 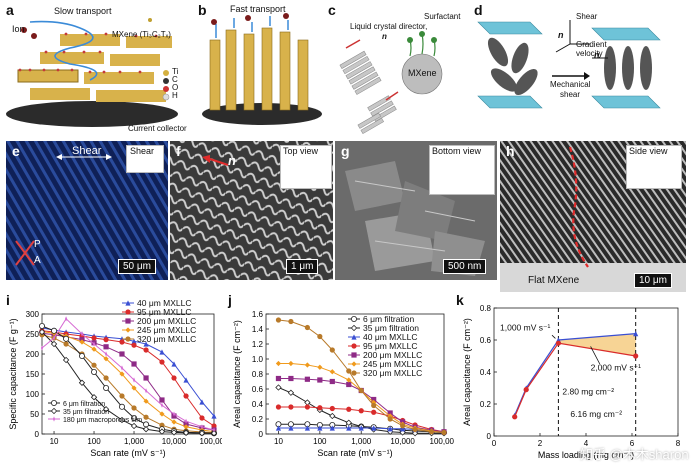 What do you see at coordinates (258, 389) in the screenshot?
I see `y-tick-label: 0.6` at bounding box center [258, 389].